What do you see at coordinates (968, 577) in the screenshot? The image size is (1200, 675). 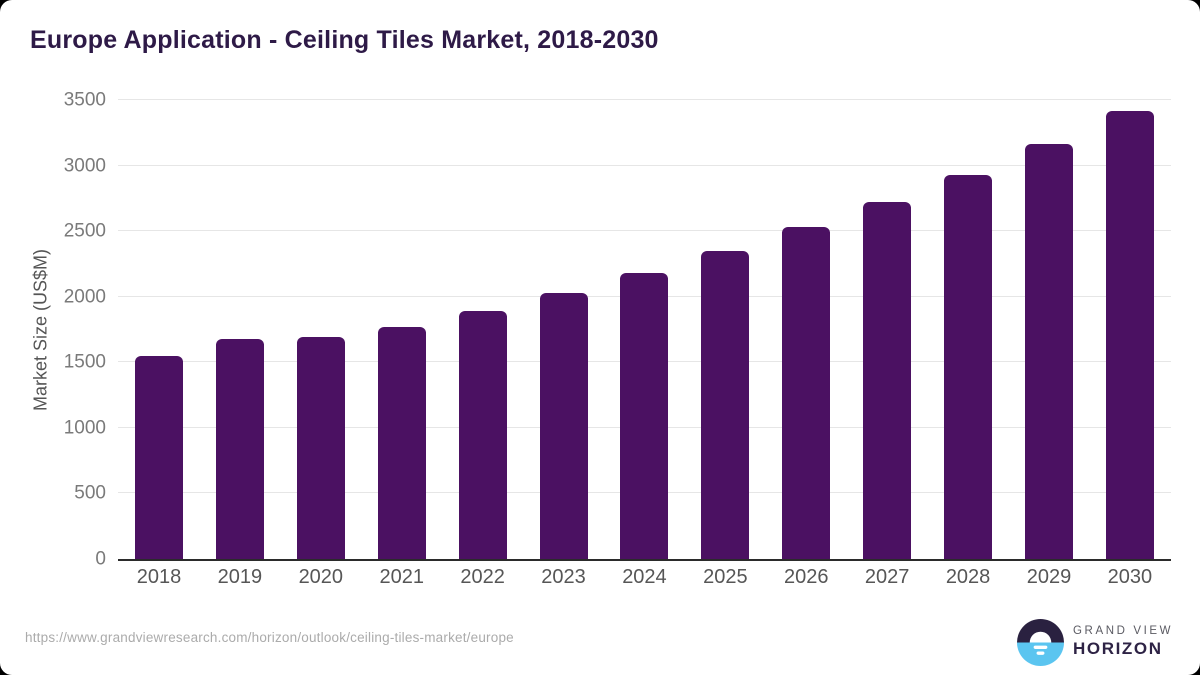 I see `x-tick-label: 2028` at bounding box center [968, 577].